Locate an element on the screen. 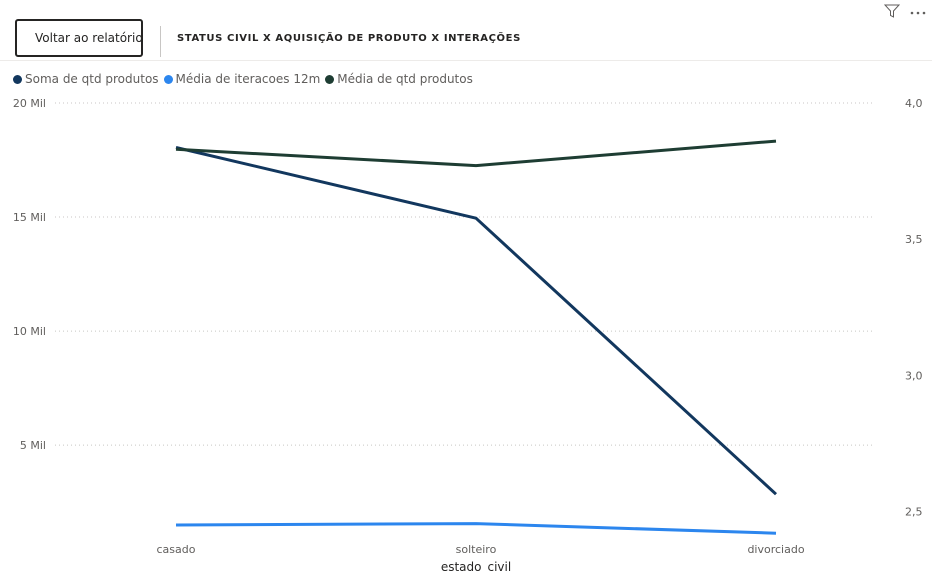 The image size is (932, 571). y-left-tick-label: 5 Mil is located at coordinates (33, 445).